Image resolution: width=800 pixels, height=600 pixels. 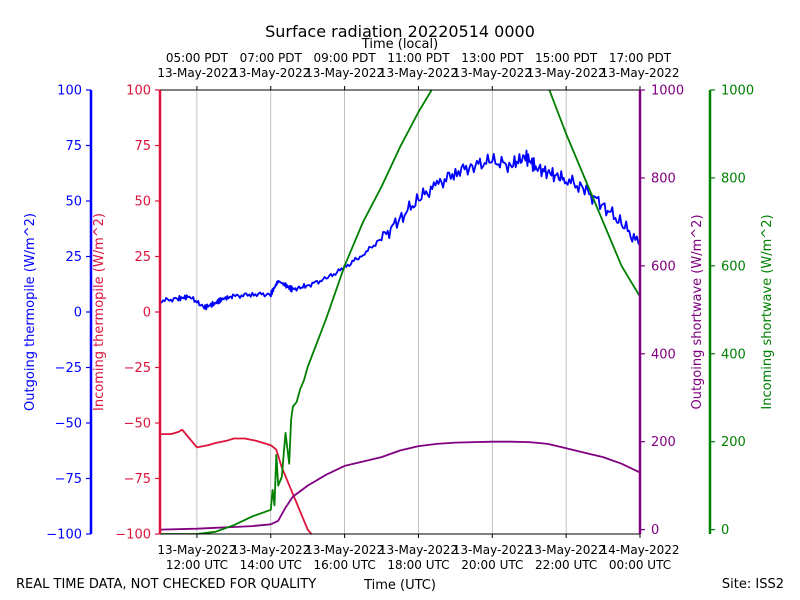 What do you see at coordinates (399, 44) in the screenshot?
I see `top-axis-label: Time (local)` at bounding box center [399, 44].